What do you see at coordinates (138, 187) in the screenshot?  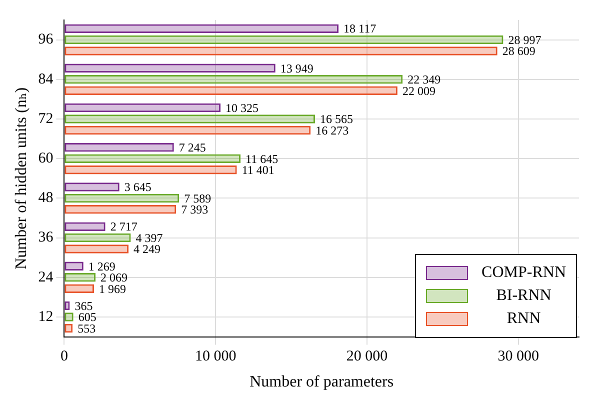 I see `data-label: 3 645` at bounding box center [138, 187].